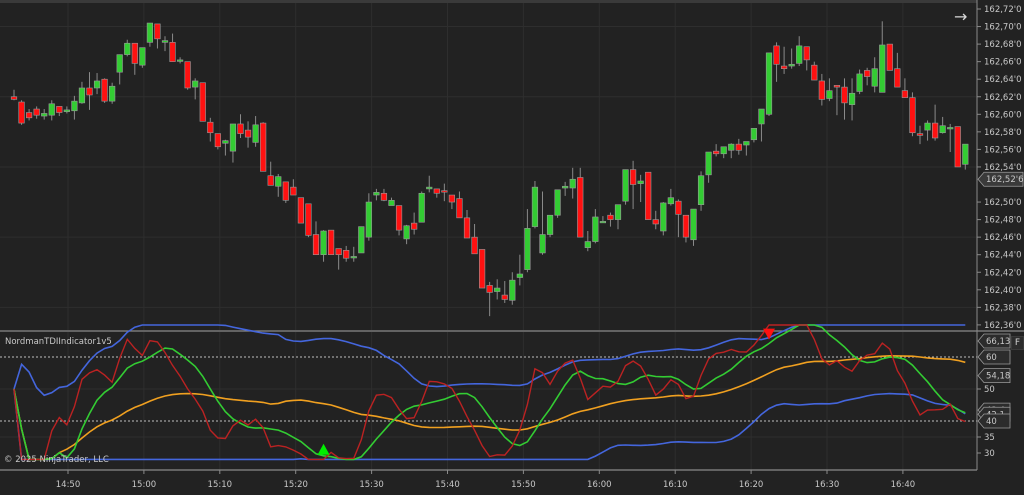 The height and width of the screenshot is (495, 1024). What do you see at coordinates (447, 485) in the screenshot?
I see `svg-text: 15:40` at bounding box center [447, 485].